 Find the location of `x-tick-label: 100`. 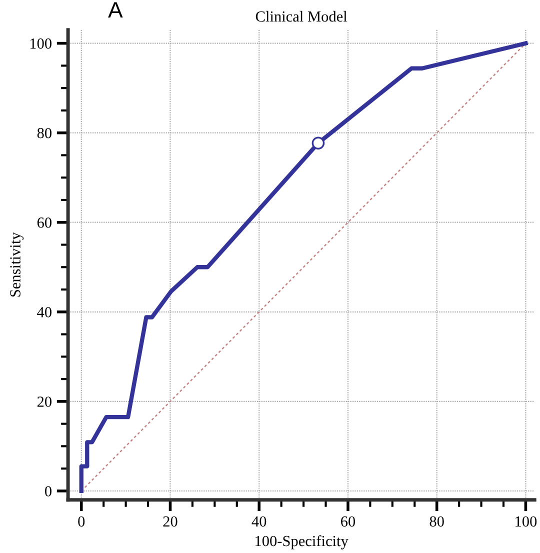

x-tick-label: 100 is located at coordinates (526, 521).